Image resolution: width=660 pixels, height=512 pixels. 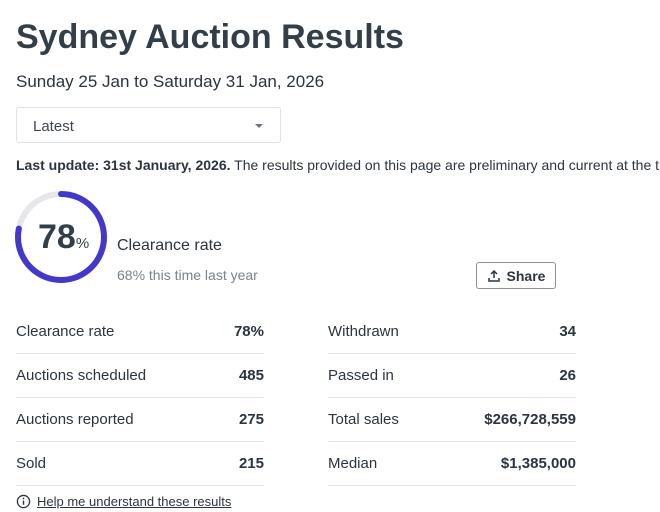 What do you see at coordinates (452, 376) in the screenshot?
I see `stat-row: Passed in 26` at bounding box center [452, 376].